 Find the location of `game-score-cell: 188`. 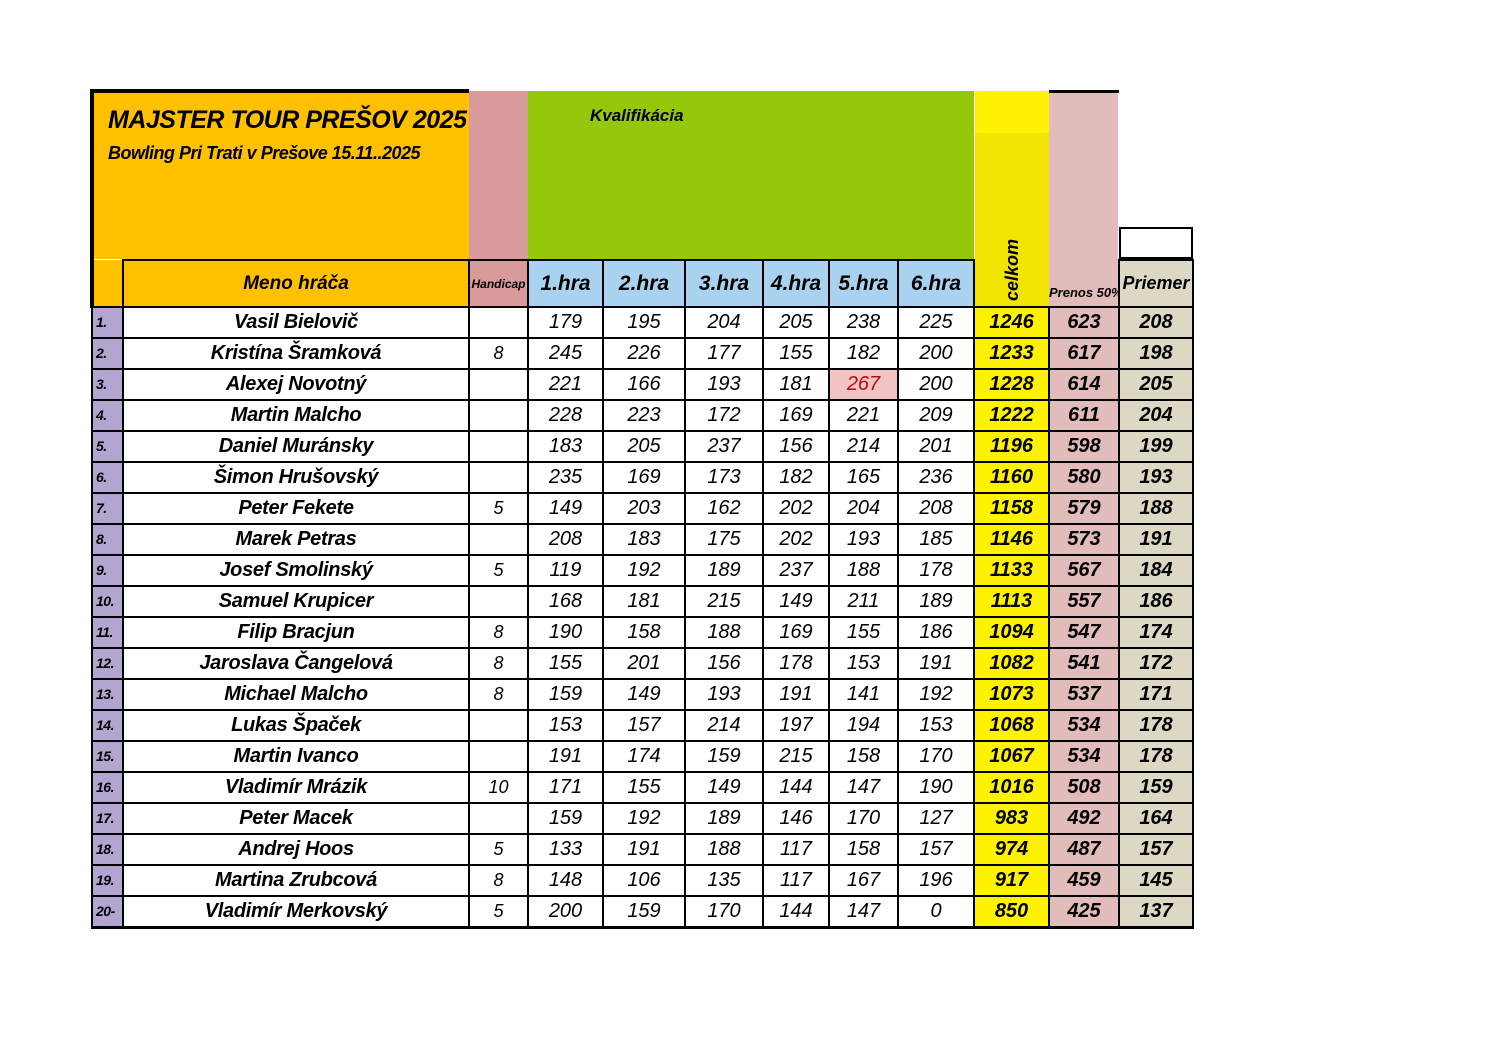

game-score-cell: 188 is located at coordinates (863, 570).